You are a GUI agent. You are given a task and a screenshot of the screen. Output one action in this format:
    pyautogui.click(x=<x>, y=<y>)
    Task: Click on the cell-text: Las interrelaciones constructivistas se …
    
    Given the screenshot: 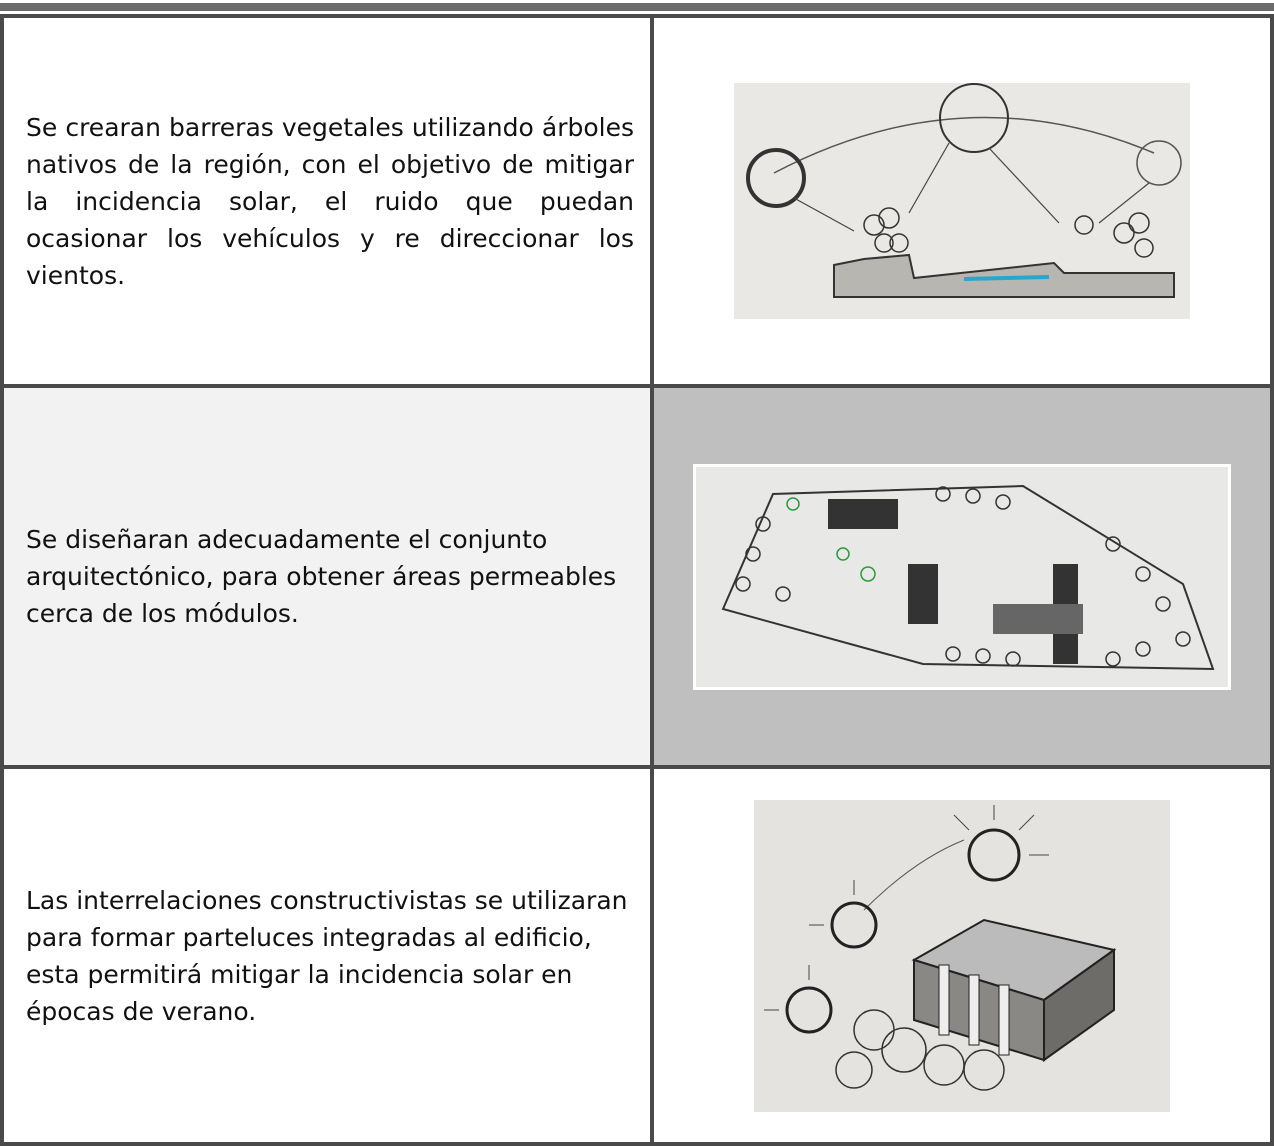 What is the action you would take?
    pyautogui.click(x=327, y=955)
    